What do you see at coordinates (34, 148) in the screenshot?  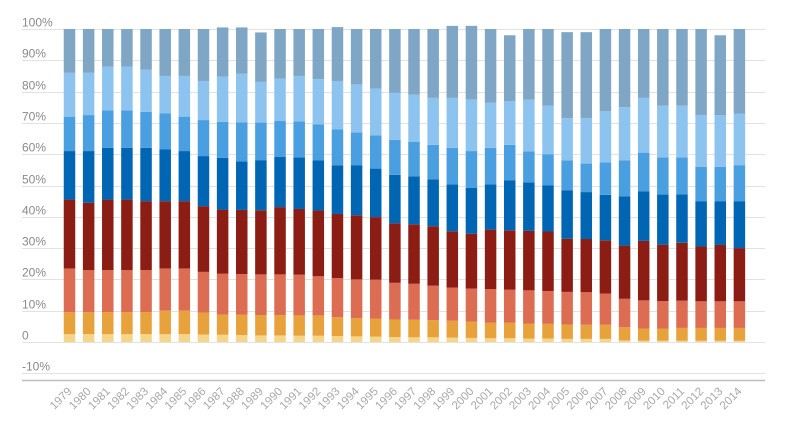 I see `y-tick-label: 60%` at bounding box center [34, 148].